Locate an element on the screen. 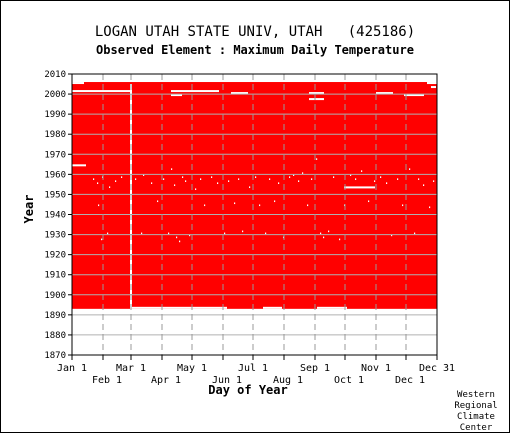  y-tick-label: 1940 is located at coordinates (55, 216).